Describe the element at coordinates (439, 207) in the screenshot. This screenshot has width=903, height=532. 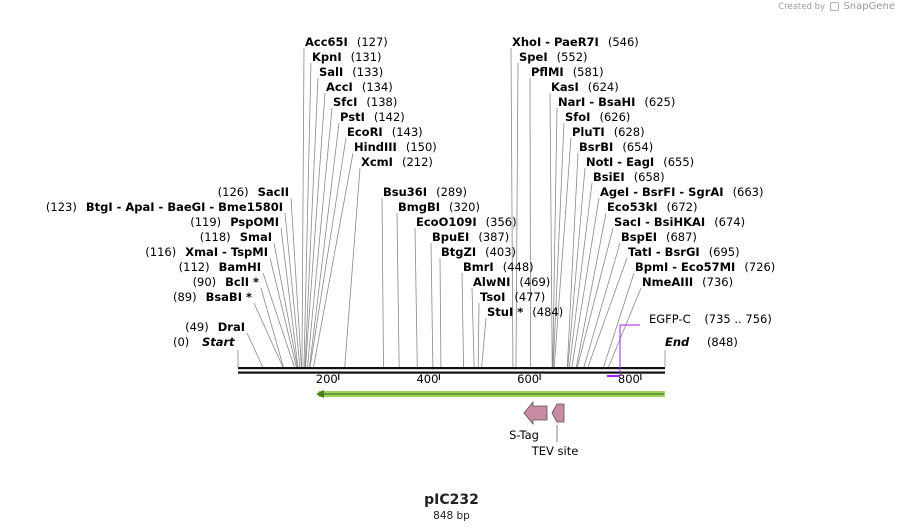
I see `site-label-bmgbi: BmgBI (320)` at that location.